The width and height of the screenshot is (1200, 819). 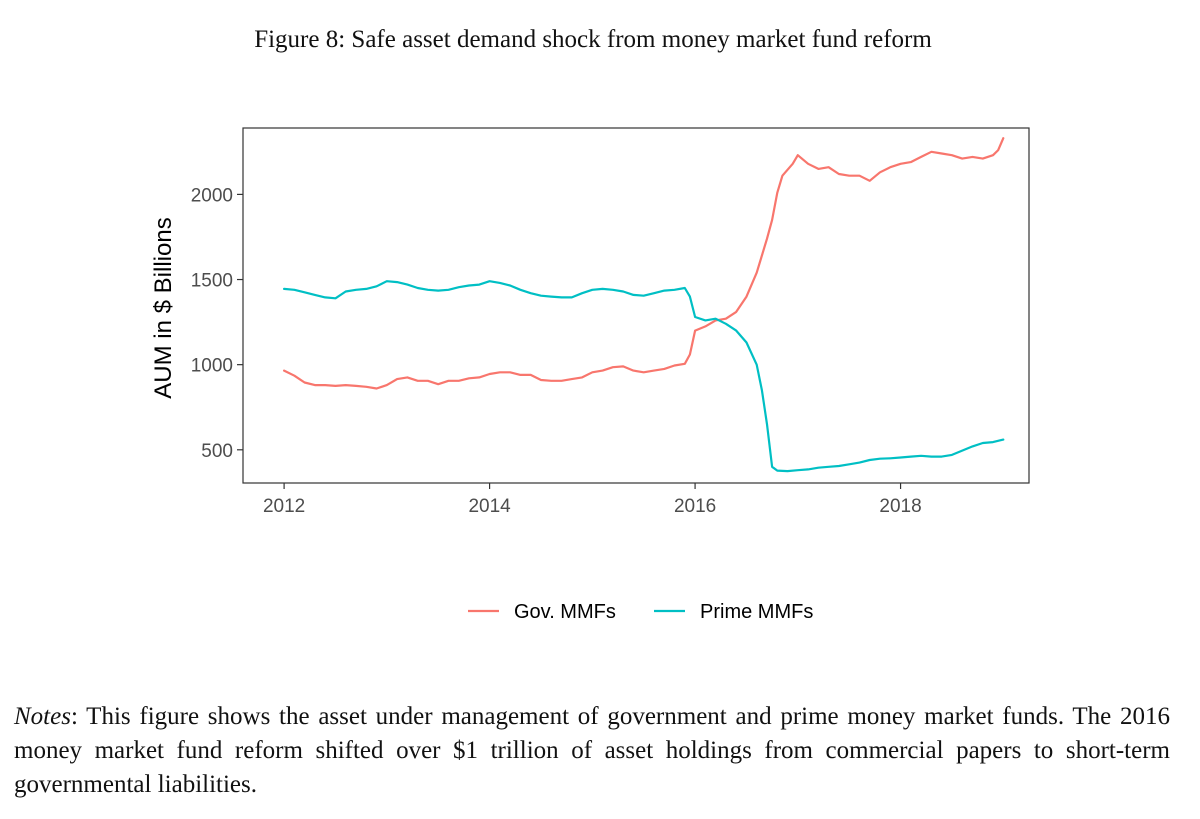 What do you see at coordinates (592, 500) in the screenshot?
I see `x-axis: 2012 2014 2016 2018` at bounding box center [592, 500].